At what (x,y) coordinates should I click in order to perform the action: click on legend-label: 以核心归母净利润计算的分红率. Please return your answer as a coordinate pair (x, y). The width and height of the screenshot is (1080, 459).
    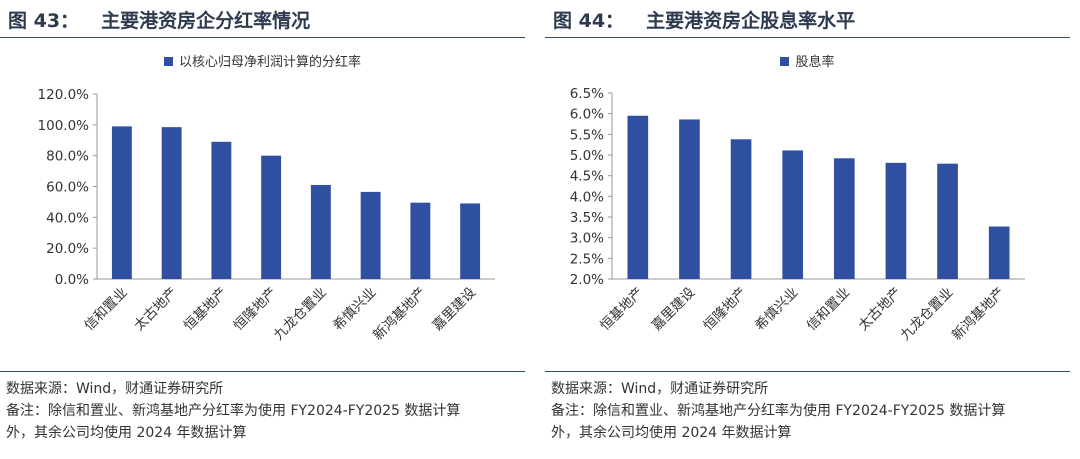
    Looking at the image, I should click on (269, 62).